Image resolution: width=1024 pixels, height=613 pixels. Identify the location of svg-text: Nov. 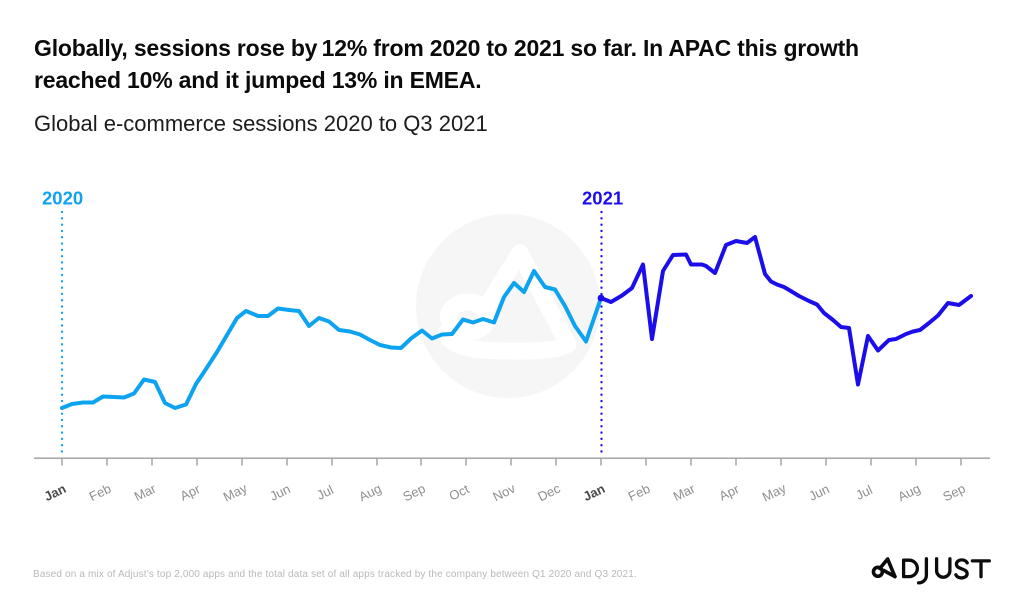
(504, 492).